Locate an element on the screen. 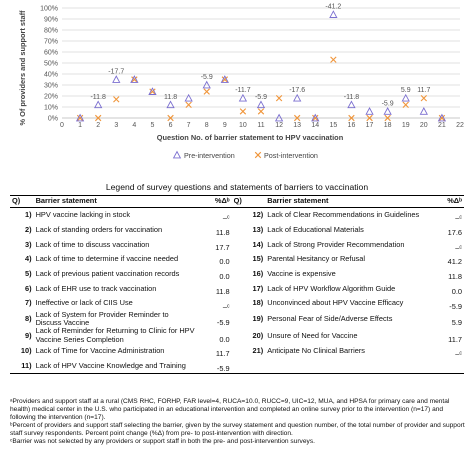 The width and height of the screenshot is (474, 463). legend-label-pre: Pre-intervention is located at coordinates (209, 155).